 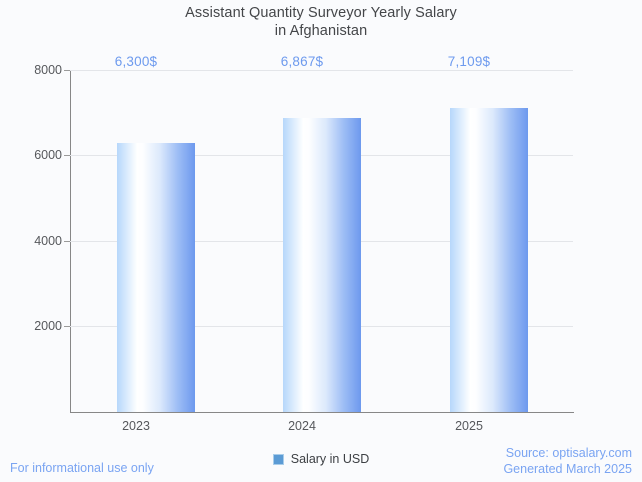 I want to click on chart-legend: Salary in USD, so click(x=321, y=459).